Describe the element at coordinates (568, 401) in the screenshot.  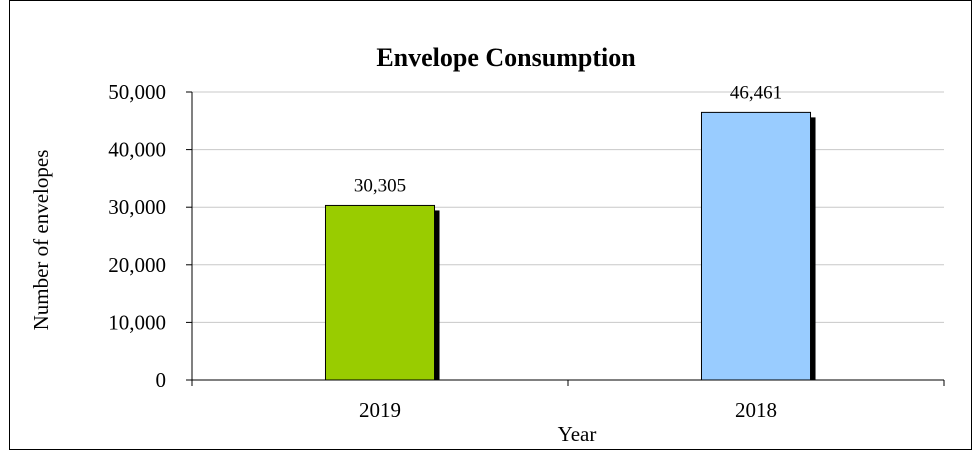
I see `x-axis-ticks: 2019 2018` at that location.